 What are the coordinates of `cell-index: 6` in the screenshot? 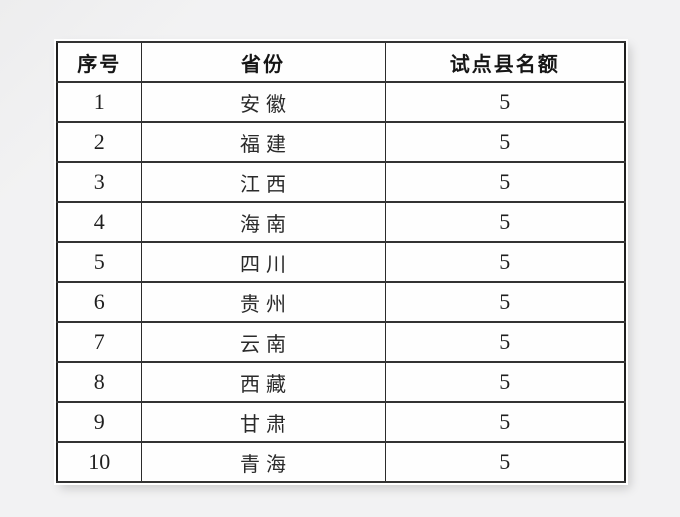 It's located at (99, 302).